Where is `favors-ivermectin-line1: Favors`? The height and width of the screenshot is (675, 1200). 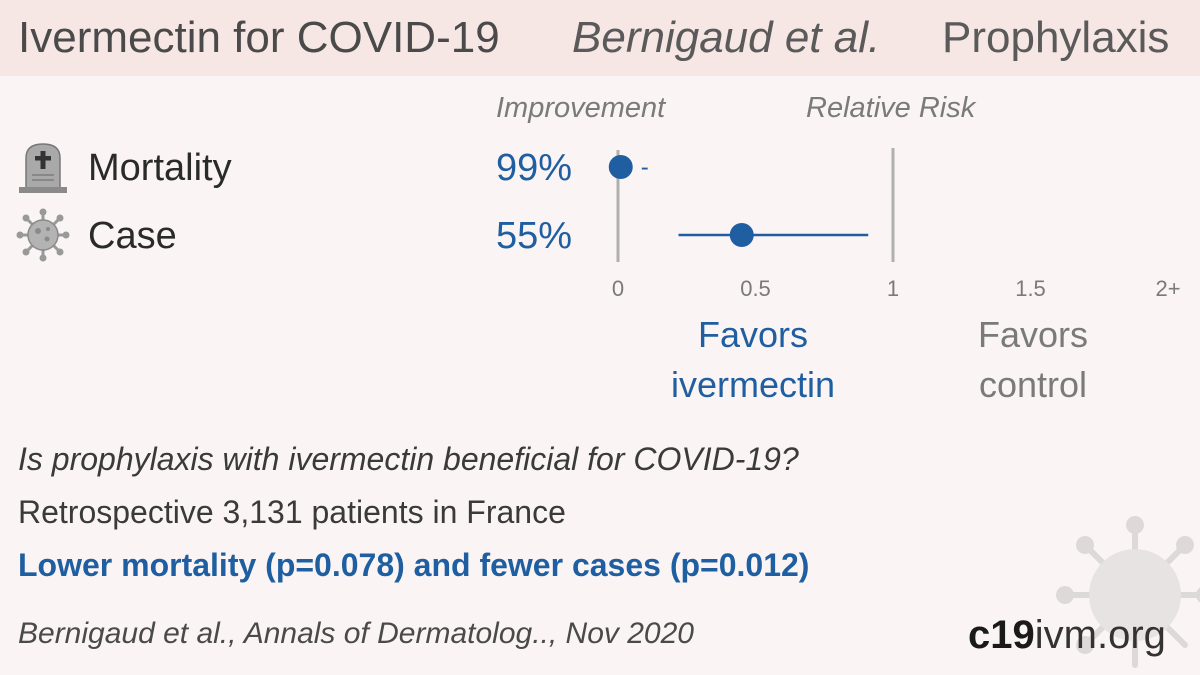 favors-ivermectin-line1: Favors is located at coordinates (753, 334).